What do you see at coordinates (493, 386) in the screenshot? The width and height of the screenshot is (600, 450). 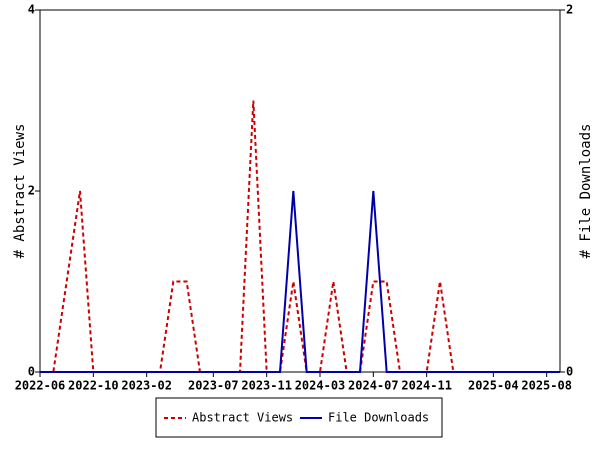 I see `x-tick-label: 2025-04` at bounding box center [493, 386].